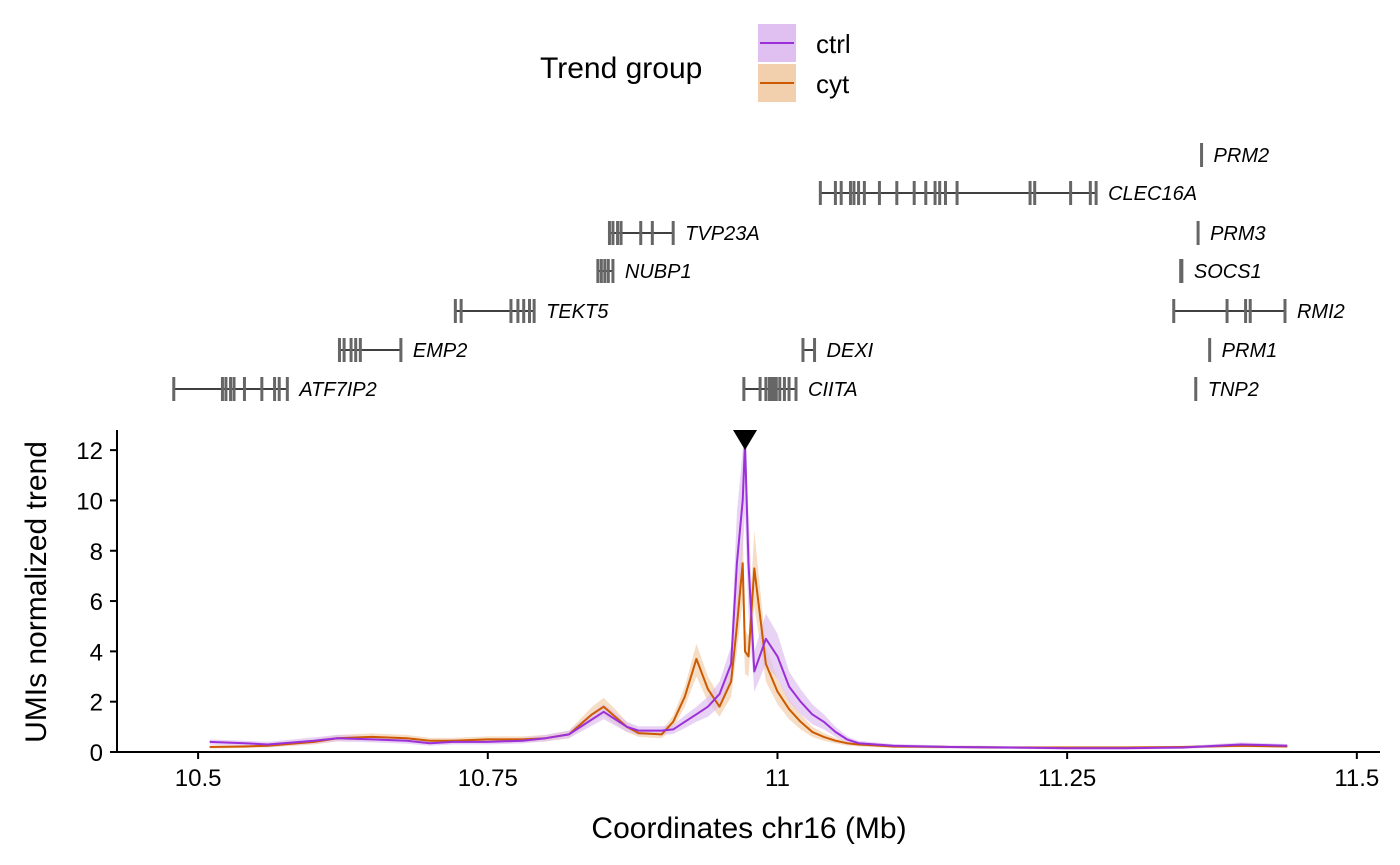 This screenshot has width=1400, height=865. I want to click on x-tick-label: 10.75, so click(488, 778).